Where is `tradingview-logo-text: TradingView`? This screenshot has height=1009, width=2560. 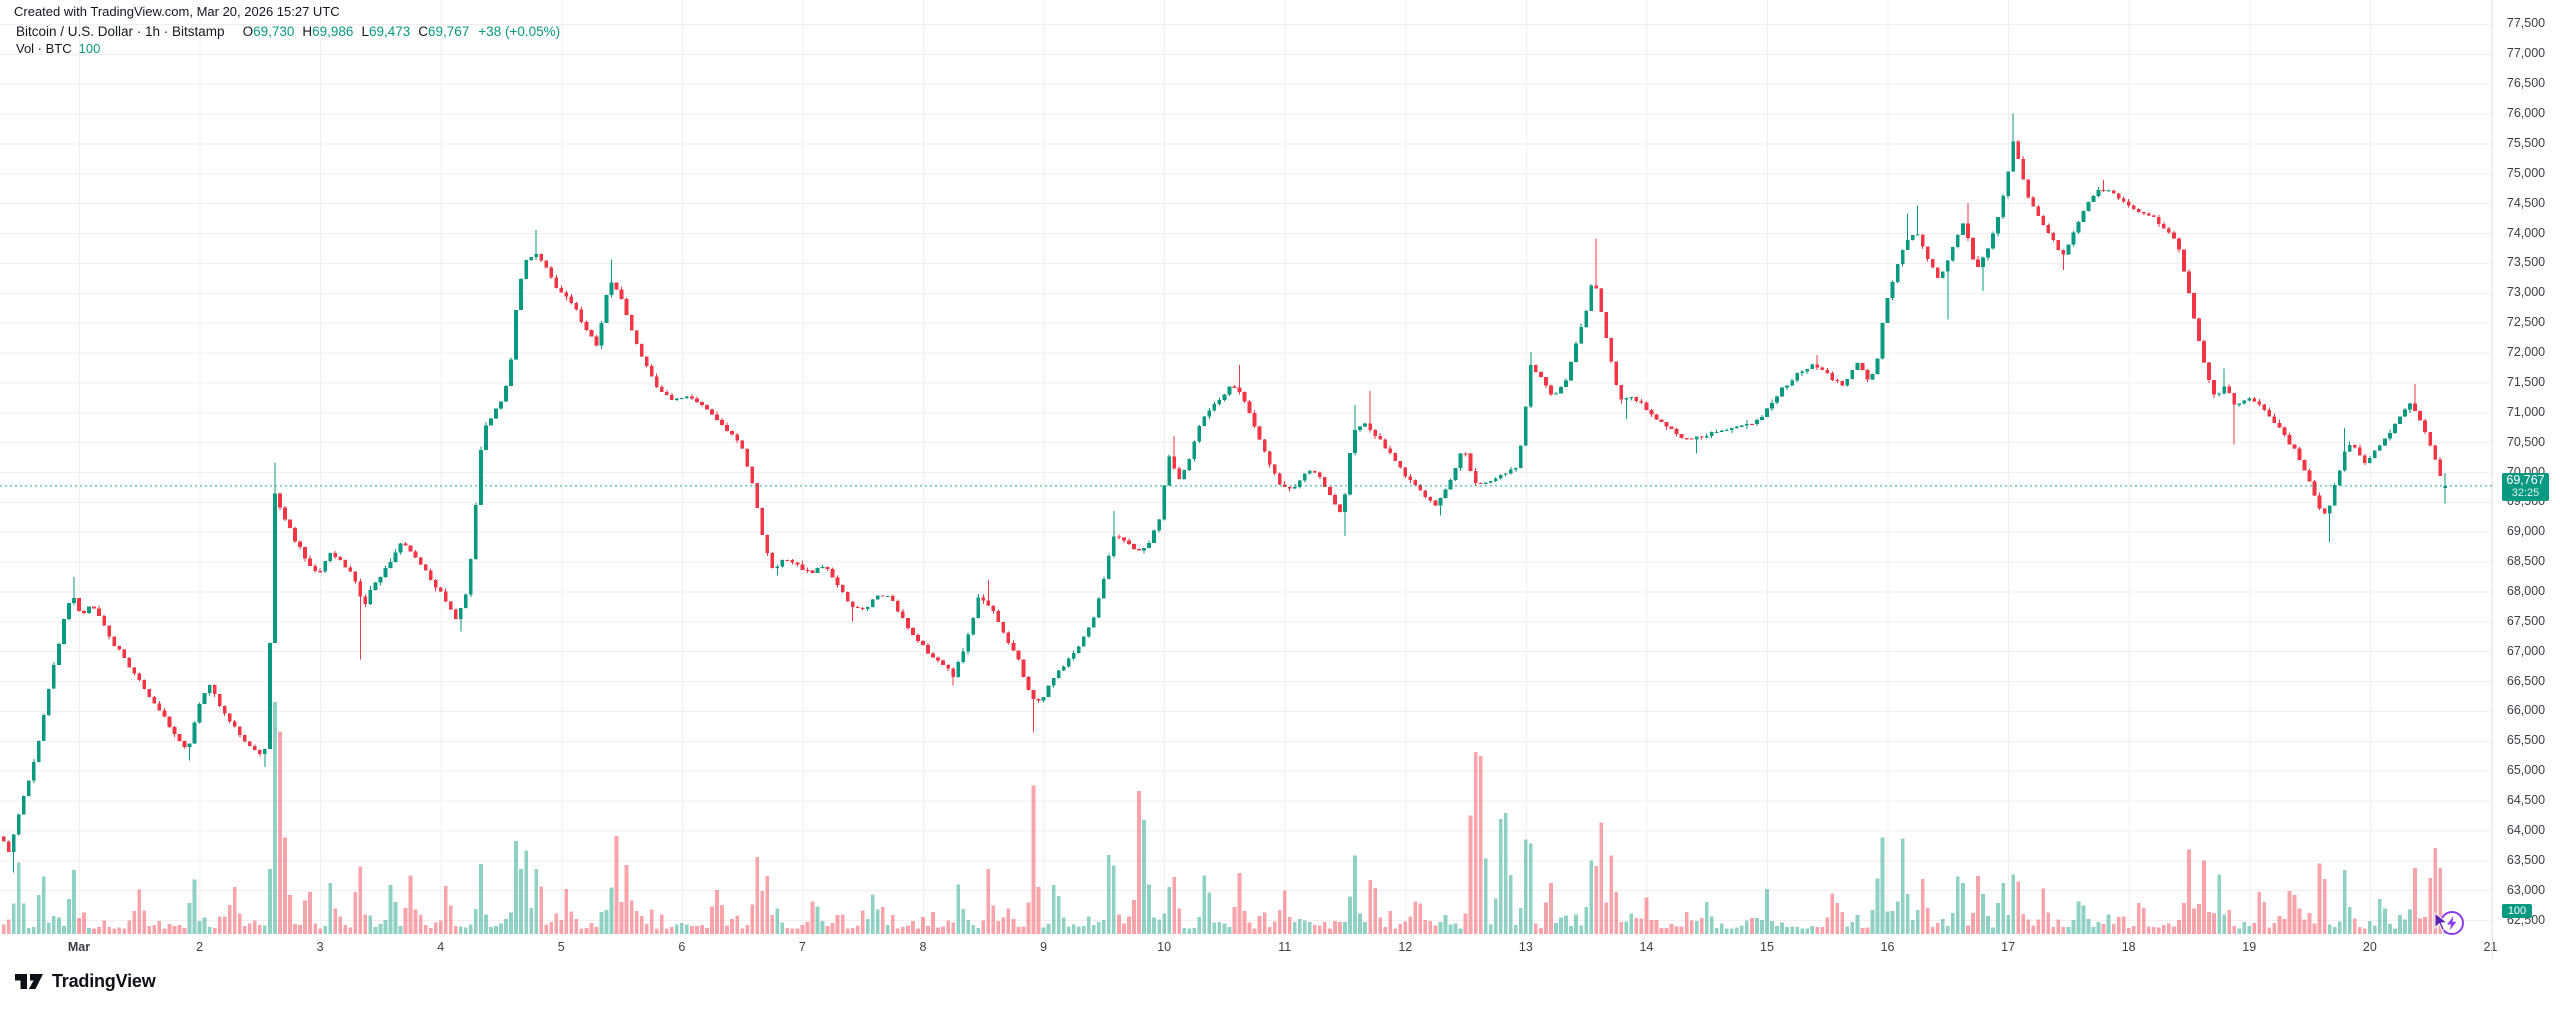 tradingview-logo-text: TradingView is located at coordinates (104, 980).